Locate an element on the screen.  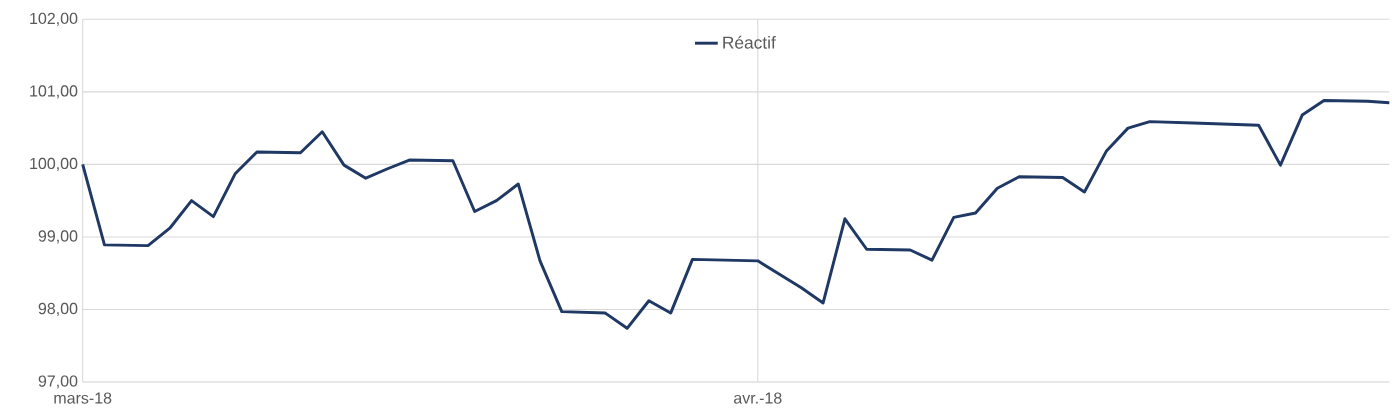
x-tick-label: avr.-18 is located at coordinates (758, 398).